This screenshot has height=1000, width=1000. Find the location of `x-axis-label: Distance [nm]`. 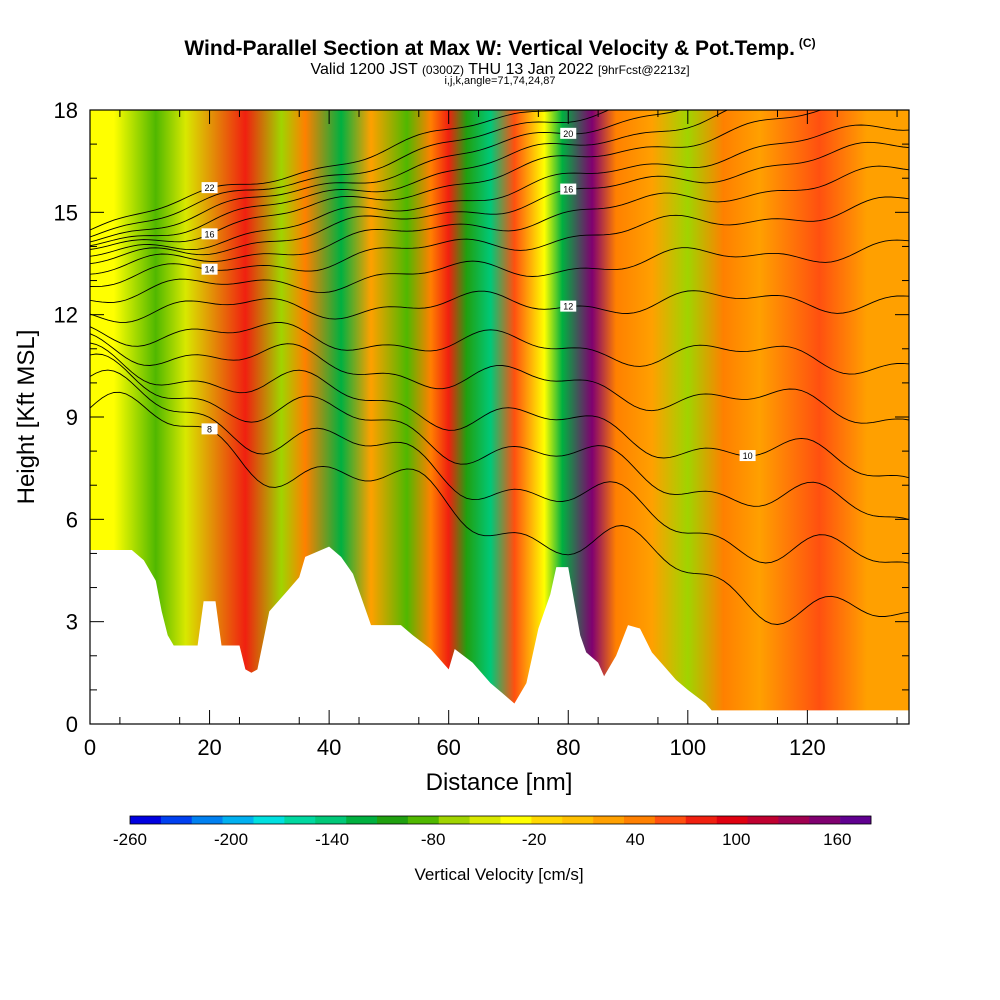

x-axis-label: Distance [nm] is located at coordinates (499, 782).